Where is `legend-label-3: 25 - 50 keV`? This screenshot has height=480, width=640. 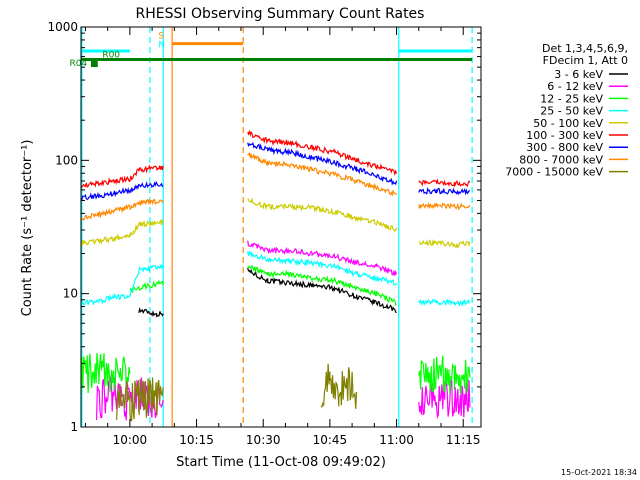
legend-label-3: 25 - 50 keV is located at coordinates (571, 111).